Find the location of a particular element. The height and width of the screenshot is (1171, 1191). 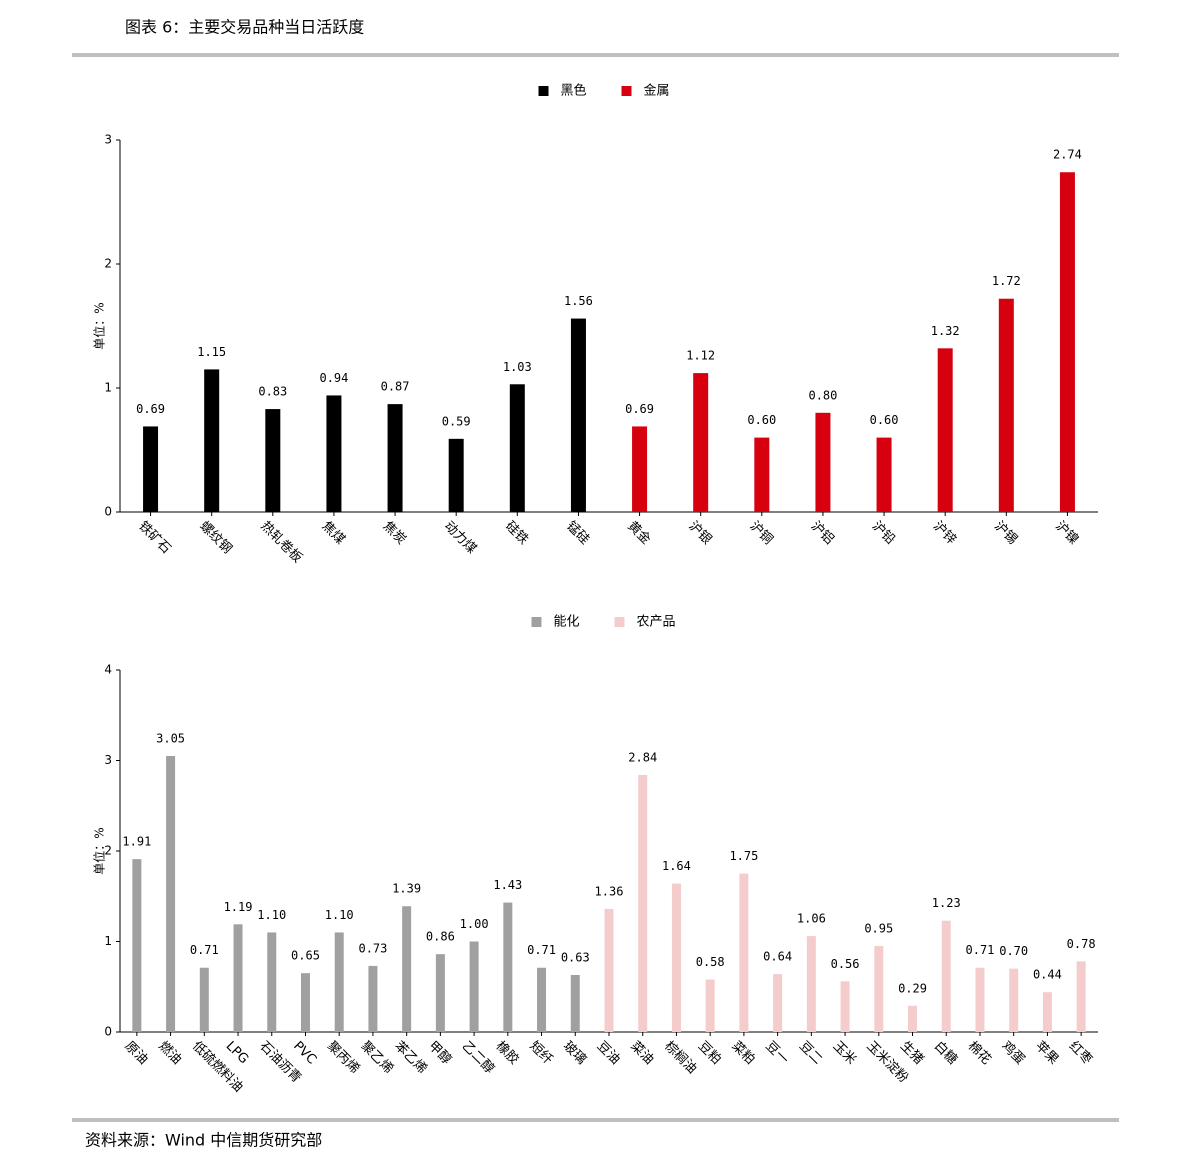

x-tick-label: 甲醇 is located at coordinates (440, 1053).